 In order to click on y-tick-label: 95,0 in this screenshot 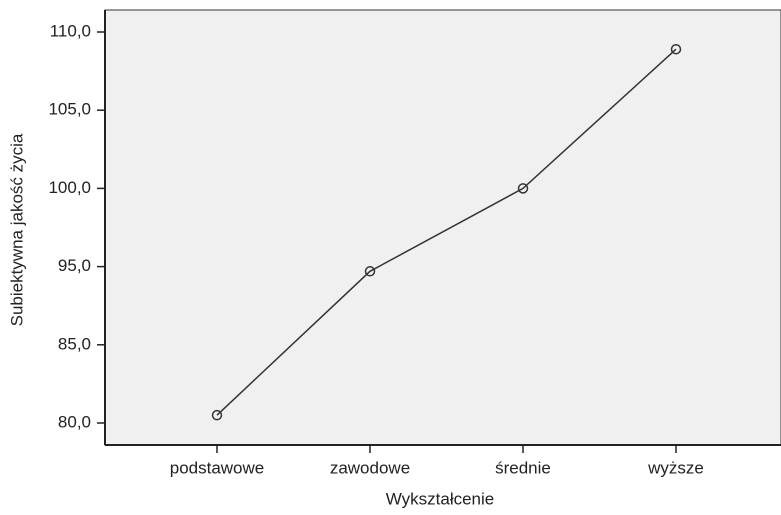, I will do `click(74, 265)`.